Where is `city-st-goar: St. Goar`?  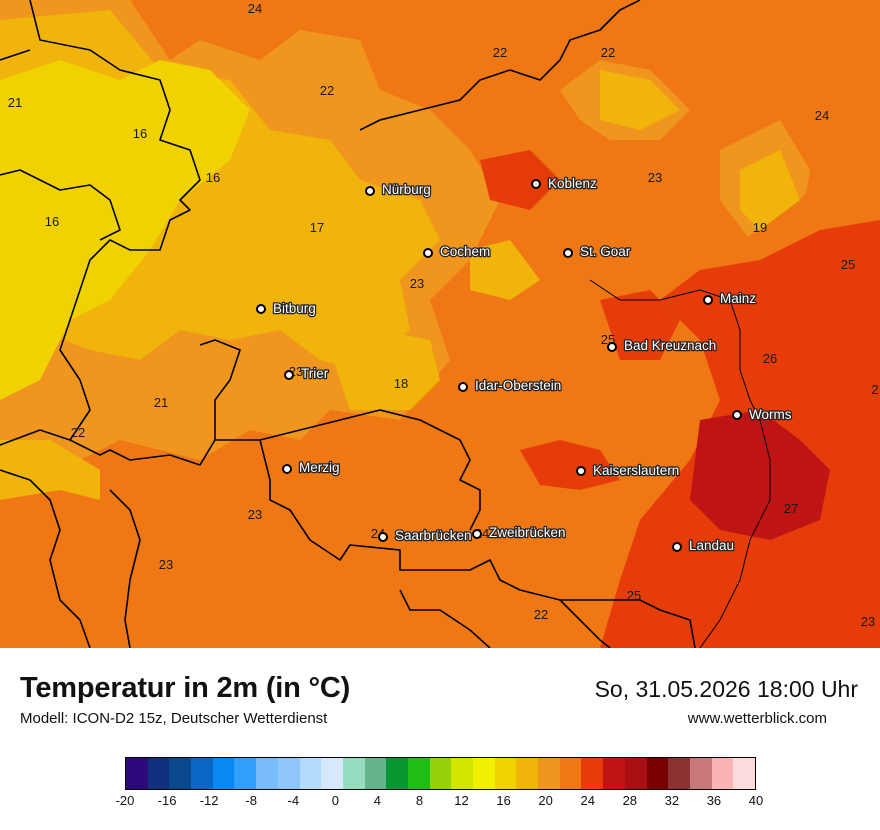 city-st-goar: St. Goar is located at coordinates (597, 251).